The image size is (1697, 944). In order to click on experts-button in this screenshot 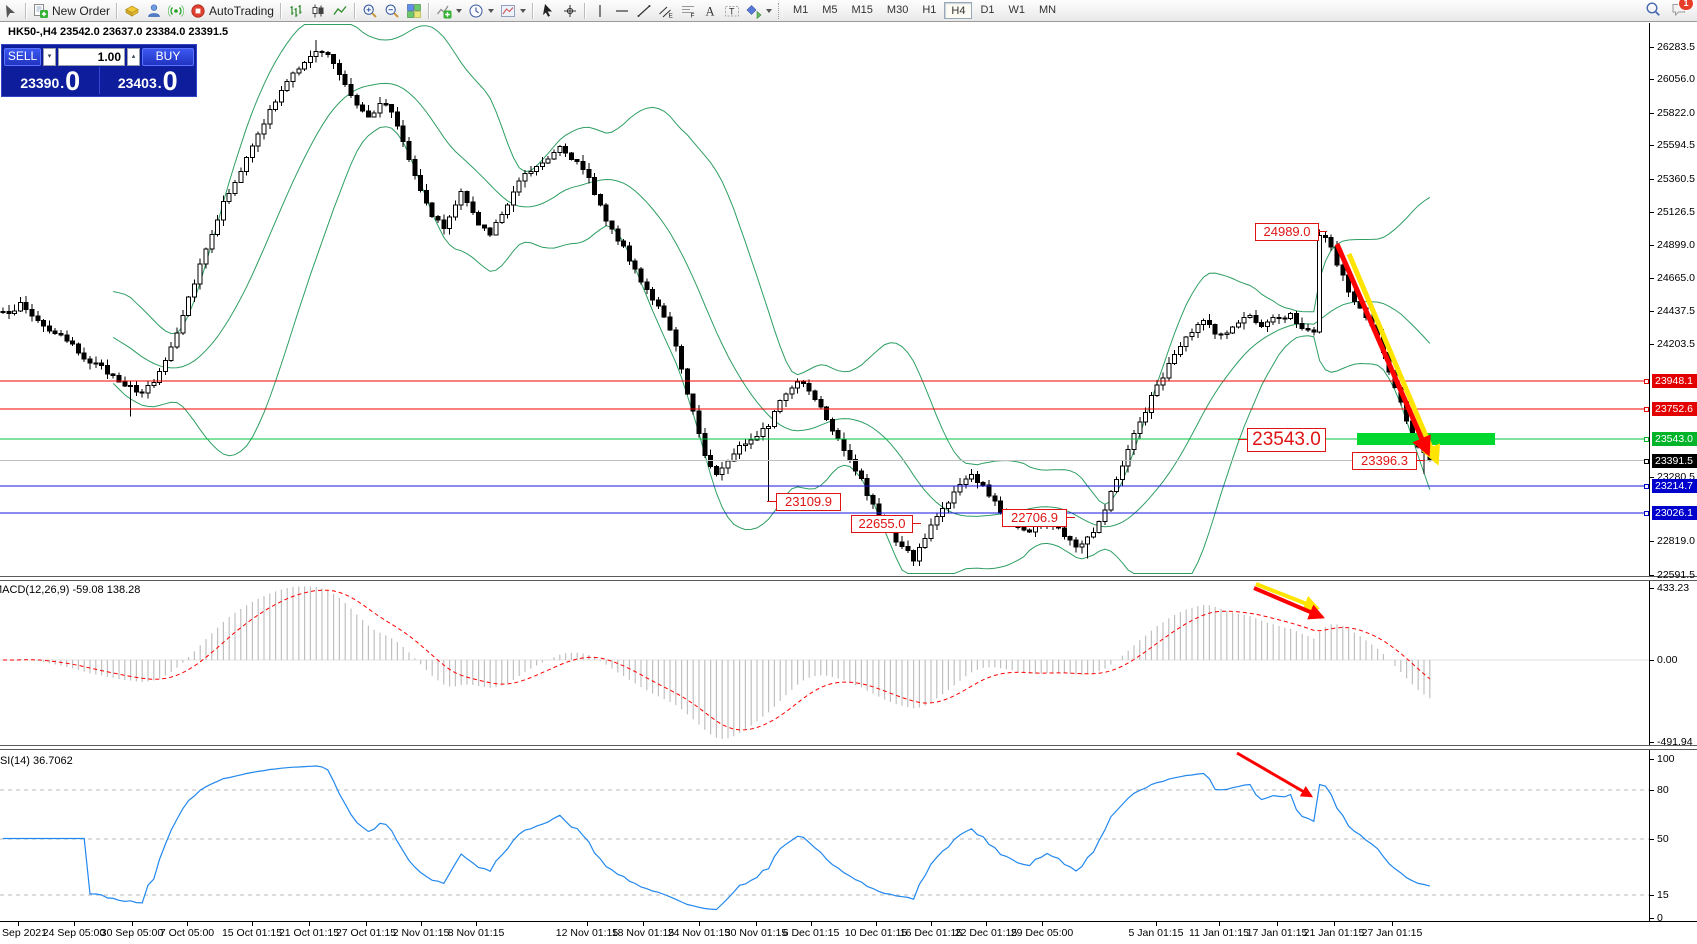, I will do `click(154, 11)`.